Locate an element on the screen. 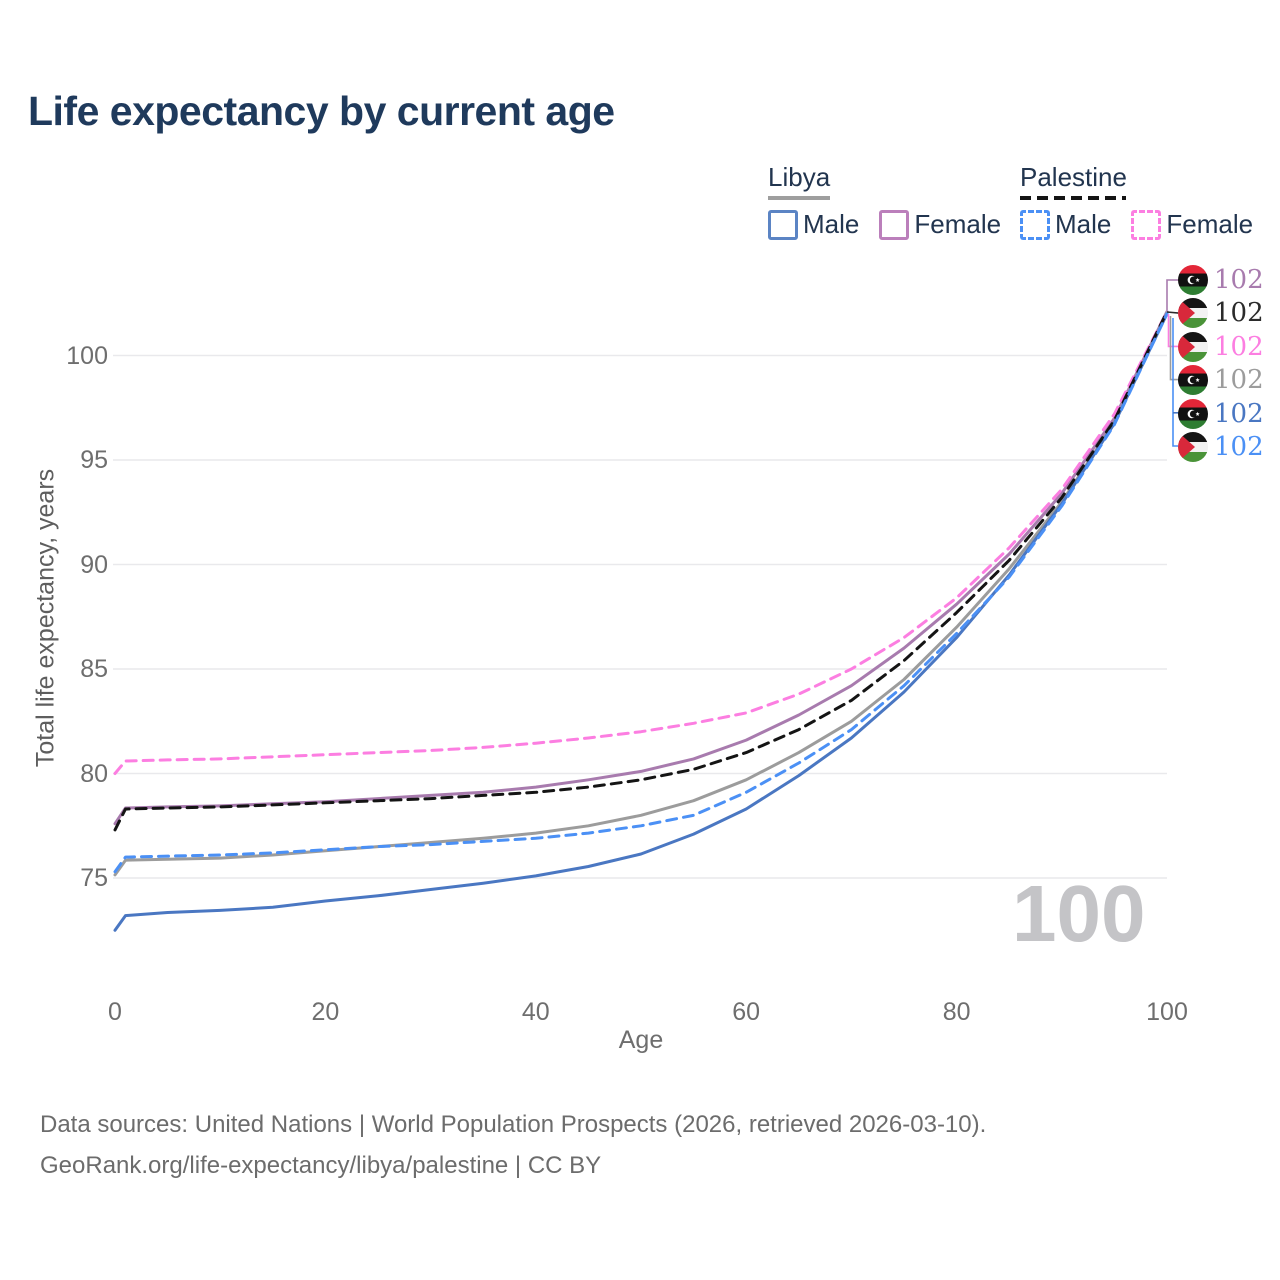 The image size is (1280, 1280). end-label-row-libya-female: 102 is located at coordinates (1221, 280).